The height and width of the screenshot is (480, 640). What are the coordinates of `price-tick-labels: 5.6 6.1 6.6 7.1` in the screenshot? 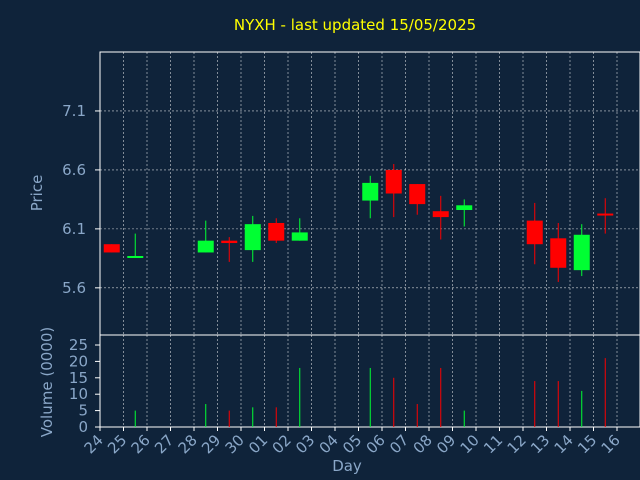 It's located at (81, 199).